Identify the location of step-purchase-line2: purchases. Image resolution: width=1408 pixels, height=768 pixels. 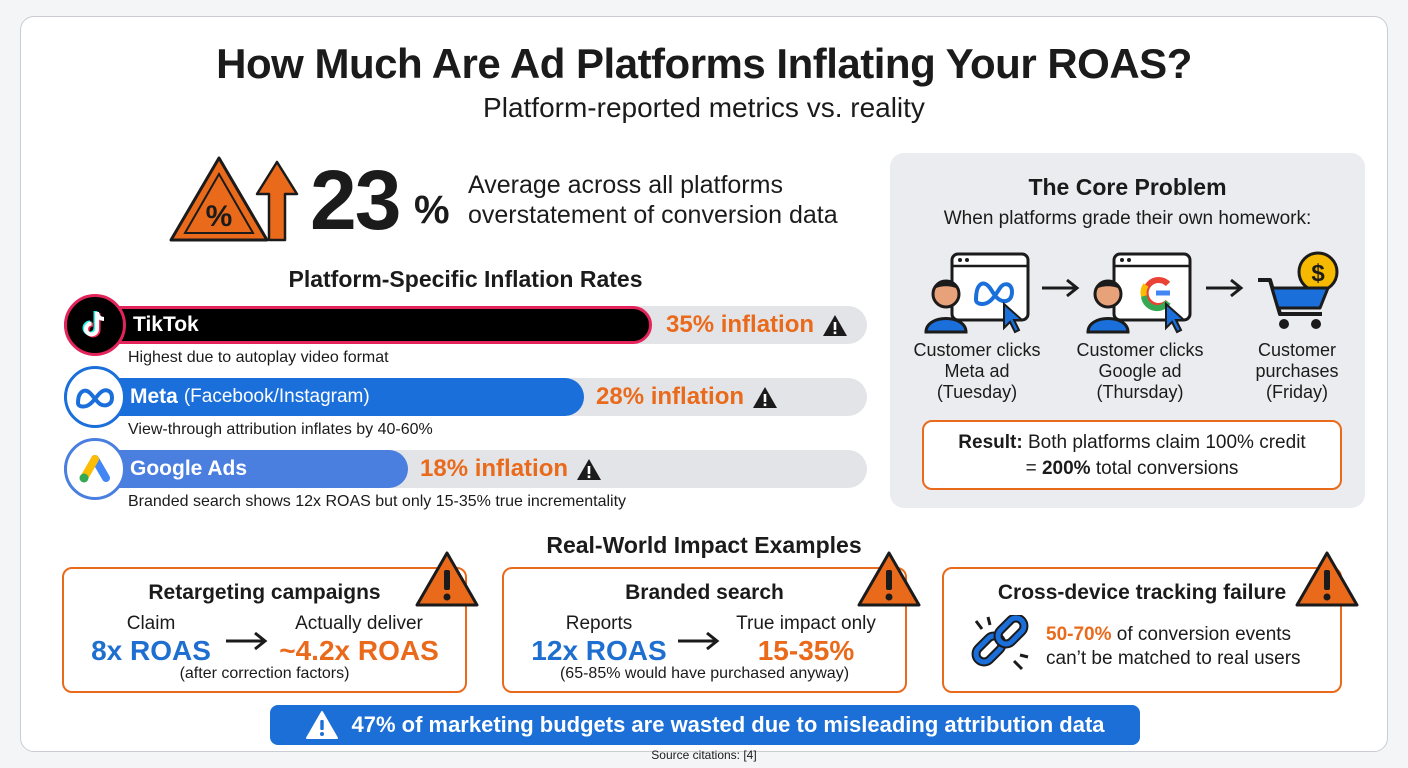
(1297, 371).